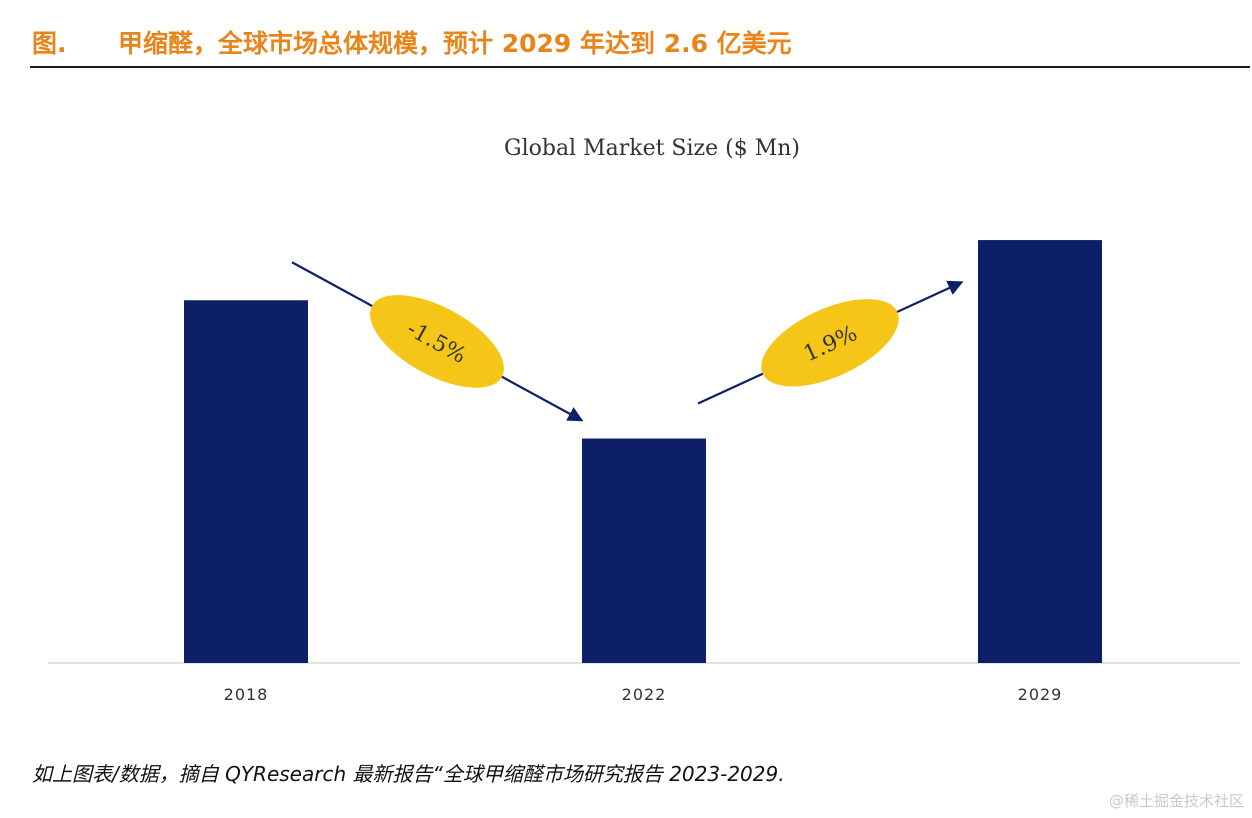  Describe the element at coordinates (644, 550) in the screenshot. I see `bar-2022` at that location.